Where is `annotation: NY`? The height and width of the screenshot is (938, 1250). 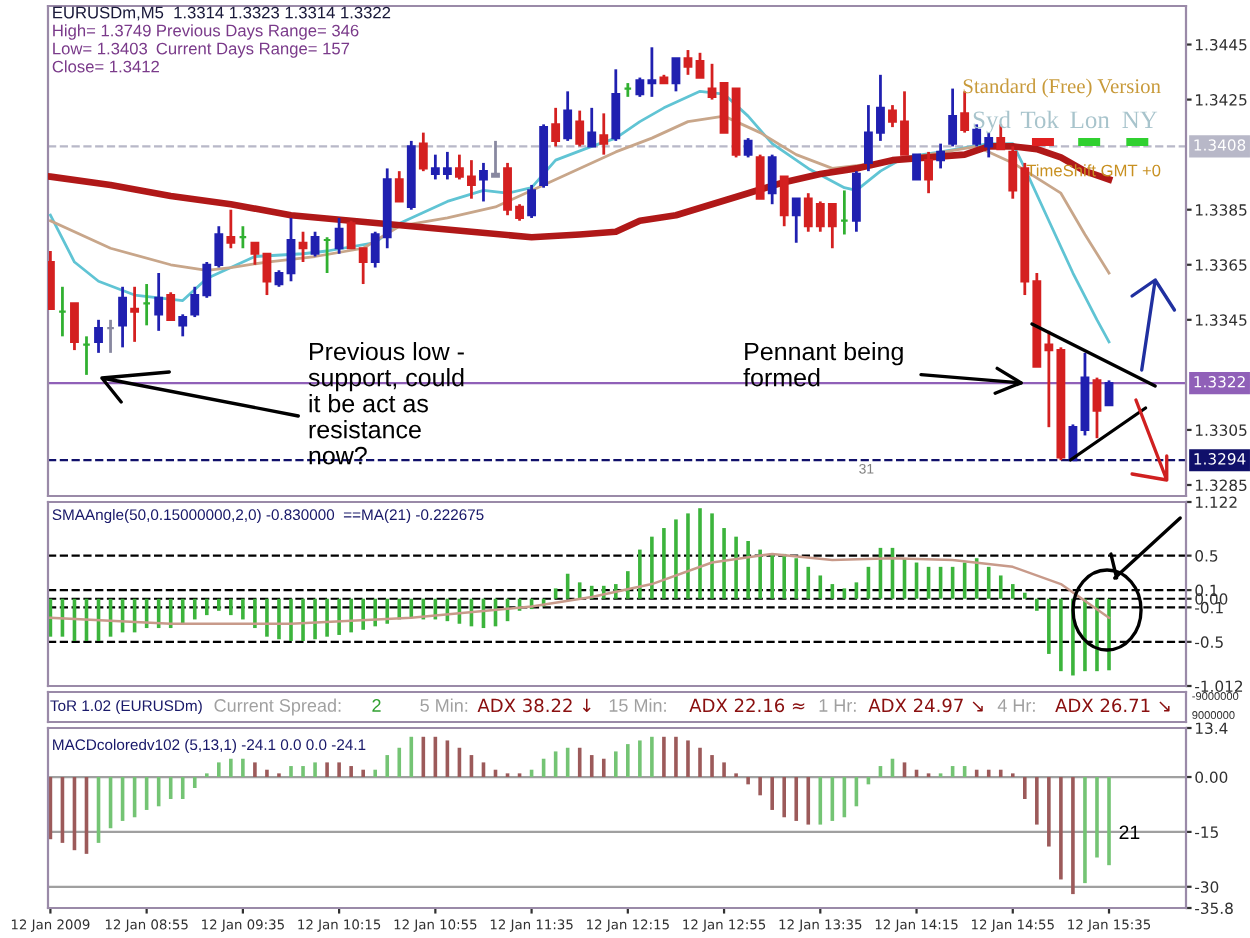
annotation: NY is located at coordinates (1140, 120).